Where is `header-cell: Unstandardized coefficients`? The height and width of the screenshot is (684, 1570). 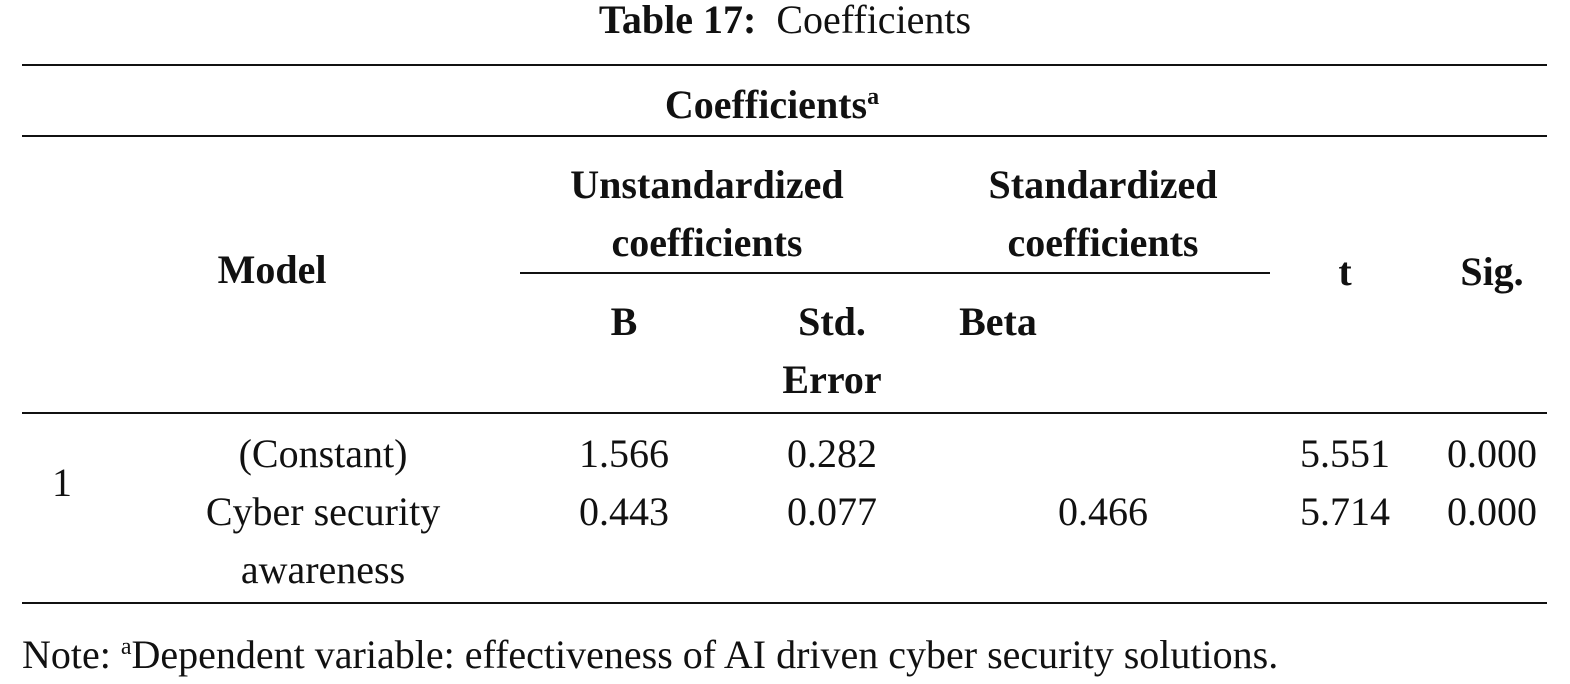
header-cell: Unstandardized coefficients is located at coordinates (707, 213).